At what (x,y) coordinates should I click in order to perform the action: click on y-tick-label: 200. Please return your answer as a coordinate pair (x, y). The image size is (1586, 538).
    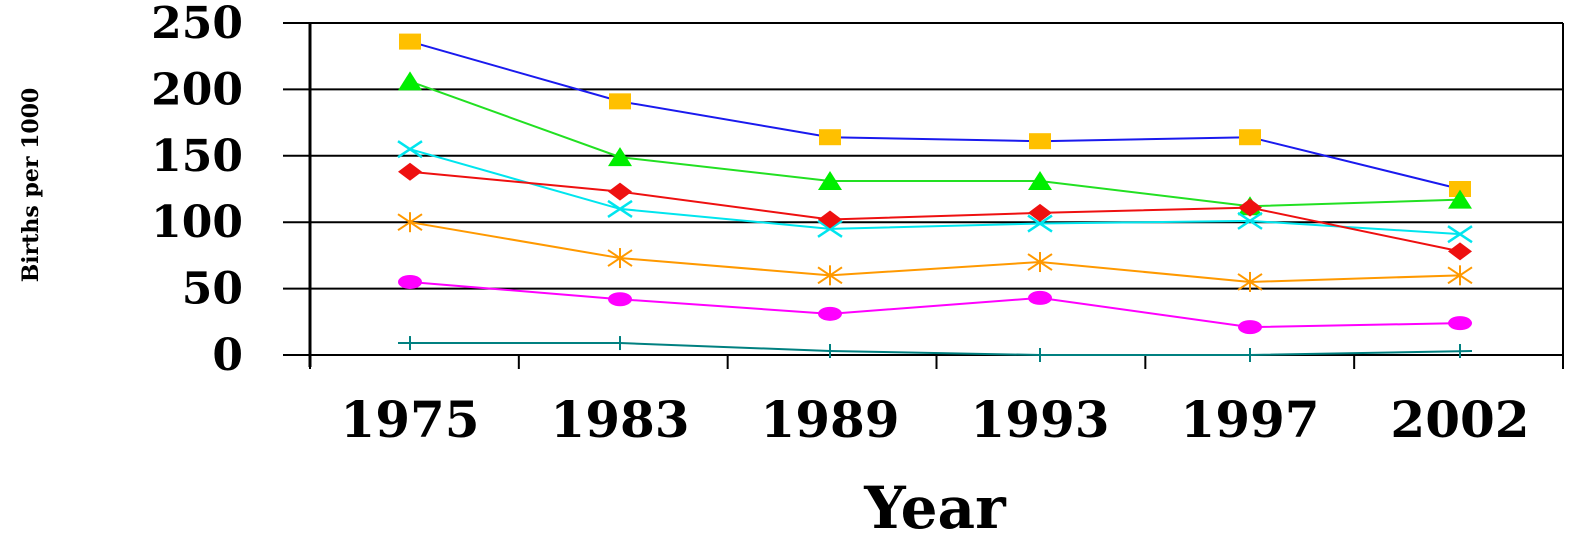
    Looking at the image, I should click on (197, 89).